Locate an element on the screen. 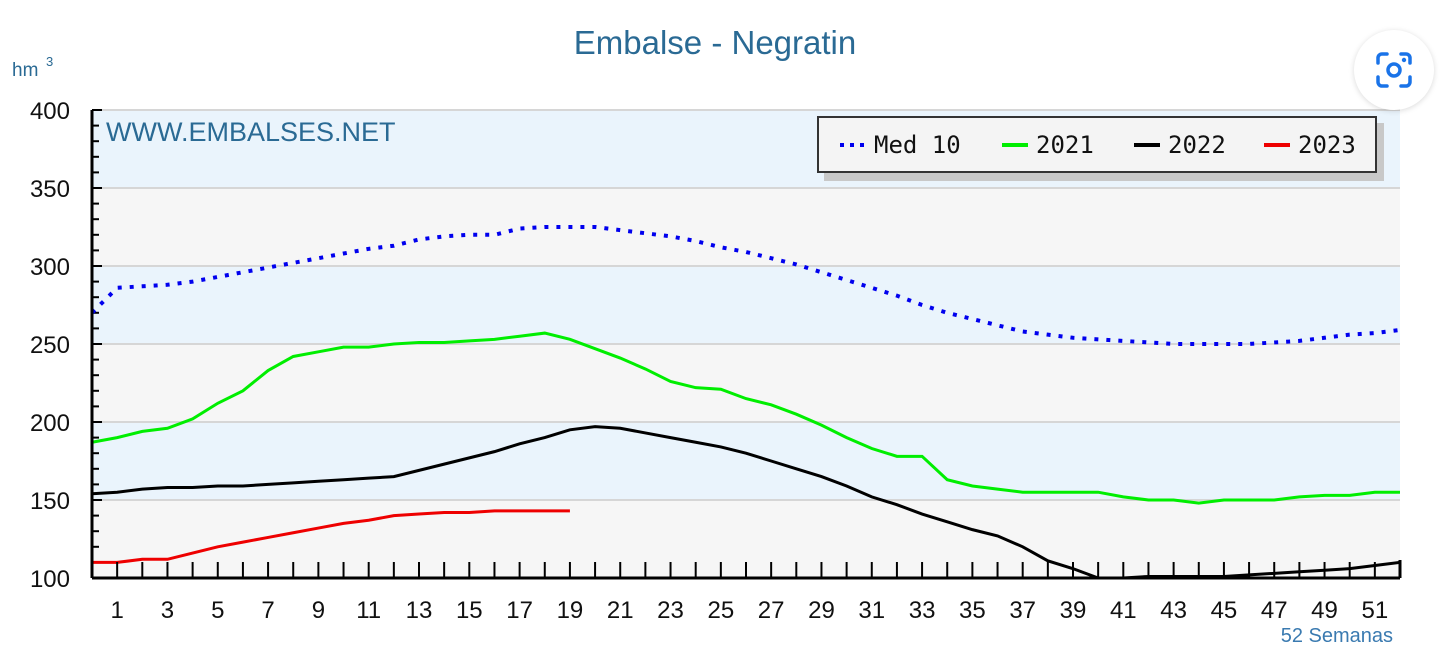 This screenshot has width=1444, height=664. y-tick-label: 150 is located at coordinates (50, 501).